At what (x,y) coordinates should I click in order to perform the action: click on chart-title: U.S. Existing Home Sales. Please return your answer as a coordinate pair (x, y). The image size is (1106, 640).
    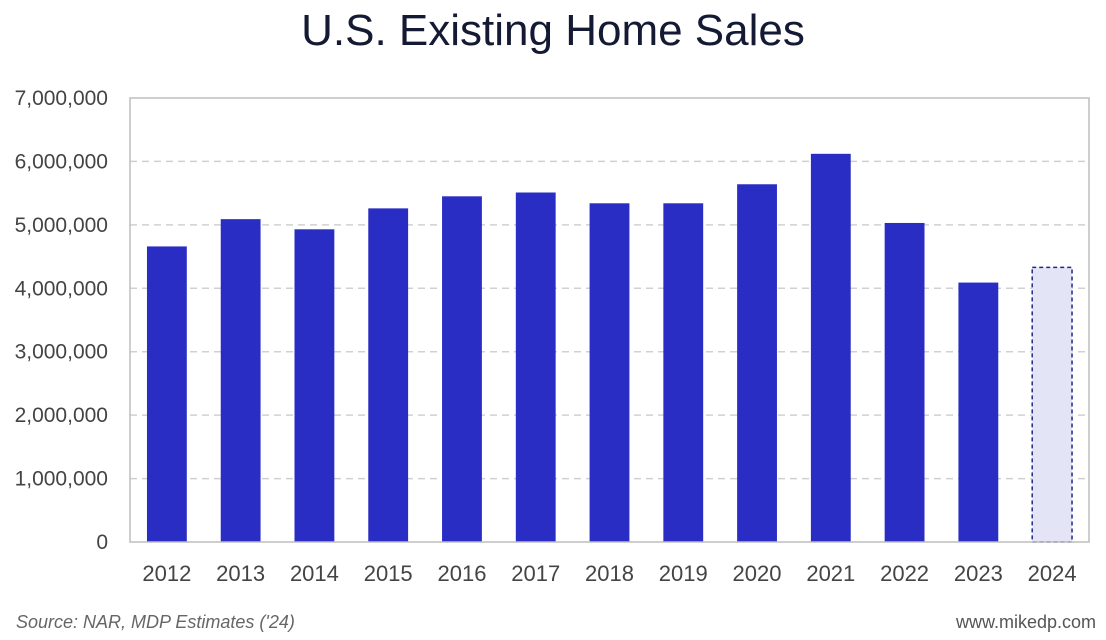
    Looking at the image, I should click on (553, 30).